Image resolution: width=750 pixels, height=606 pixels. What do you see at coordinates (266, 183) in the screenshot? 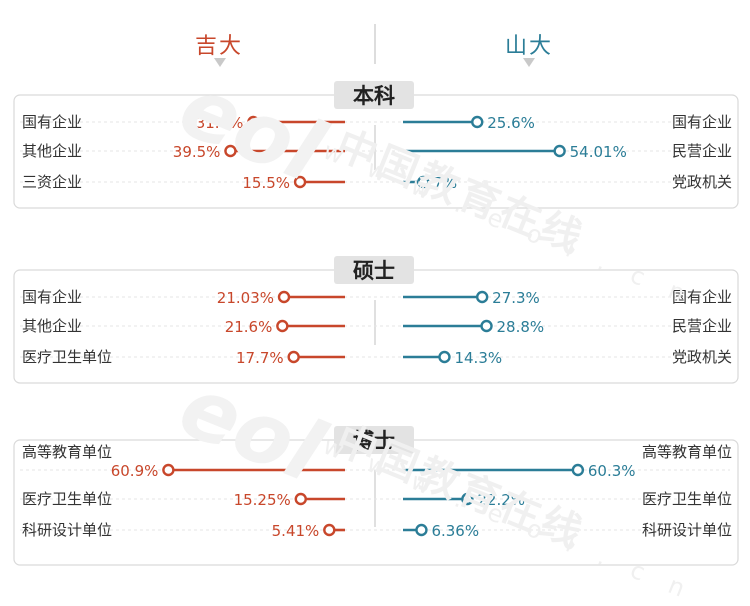
I see `left-value-label: 15.5%` at bounding box center [266, 183].